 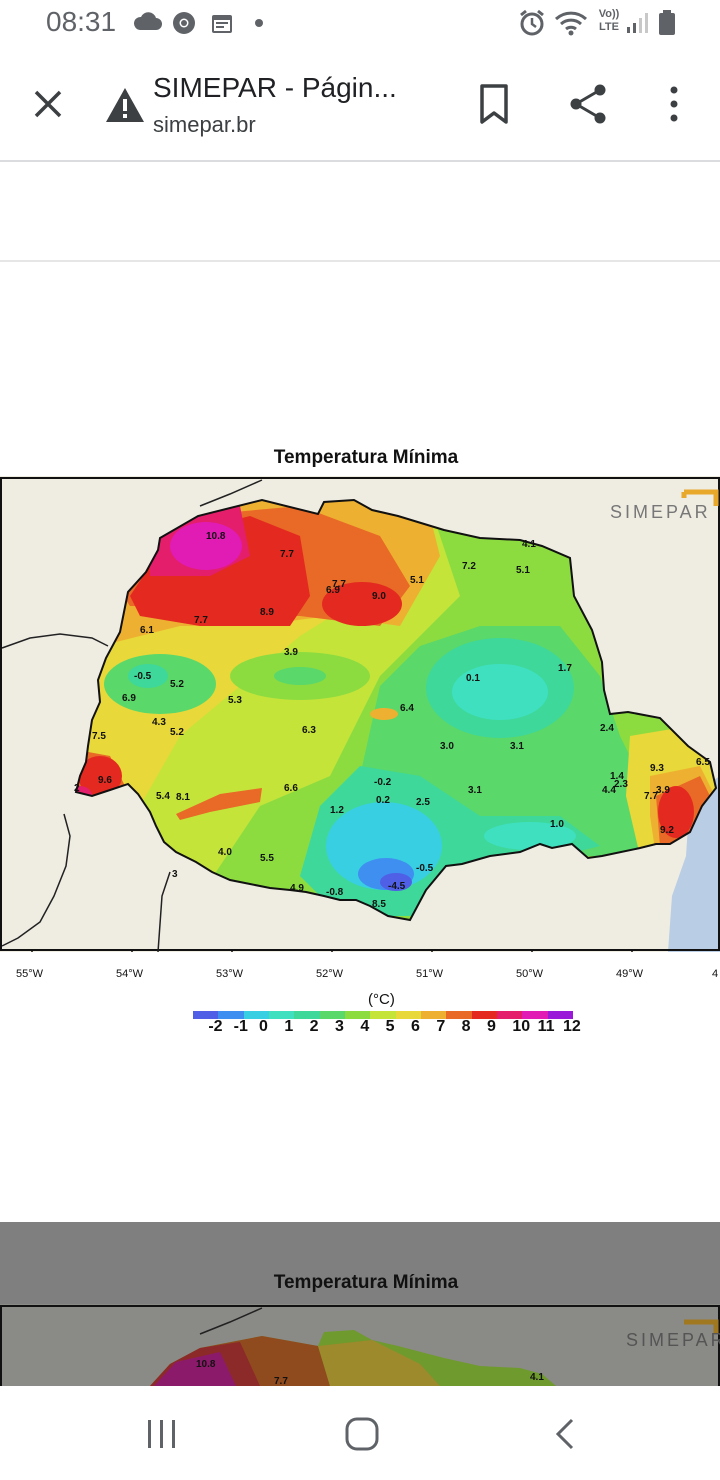 I want to click on longitude-label: 50°W, so click(x=530, y=974).